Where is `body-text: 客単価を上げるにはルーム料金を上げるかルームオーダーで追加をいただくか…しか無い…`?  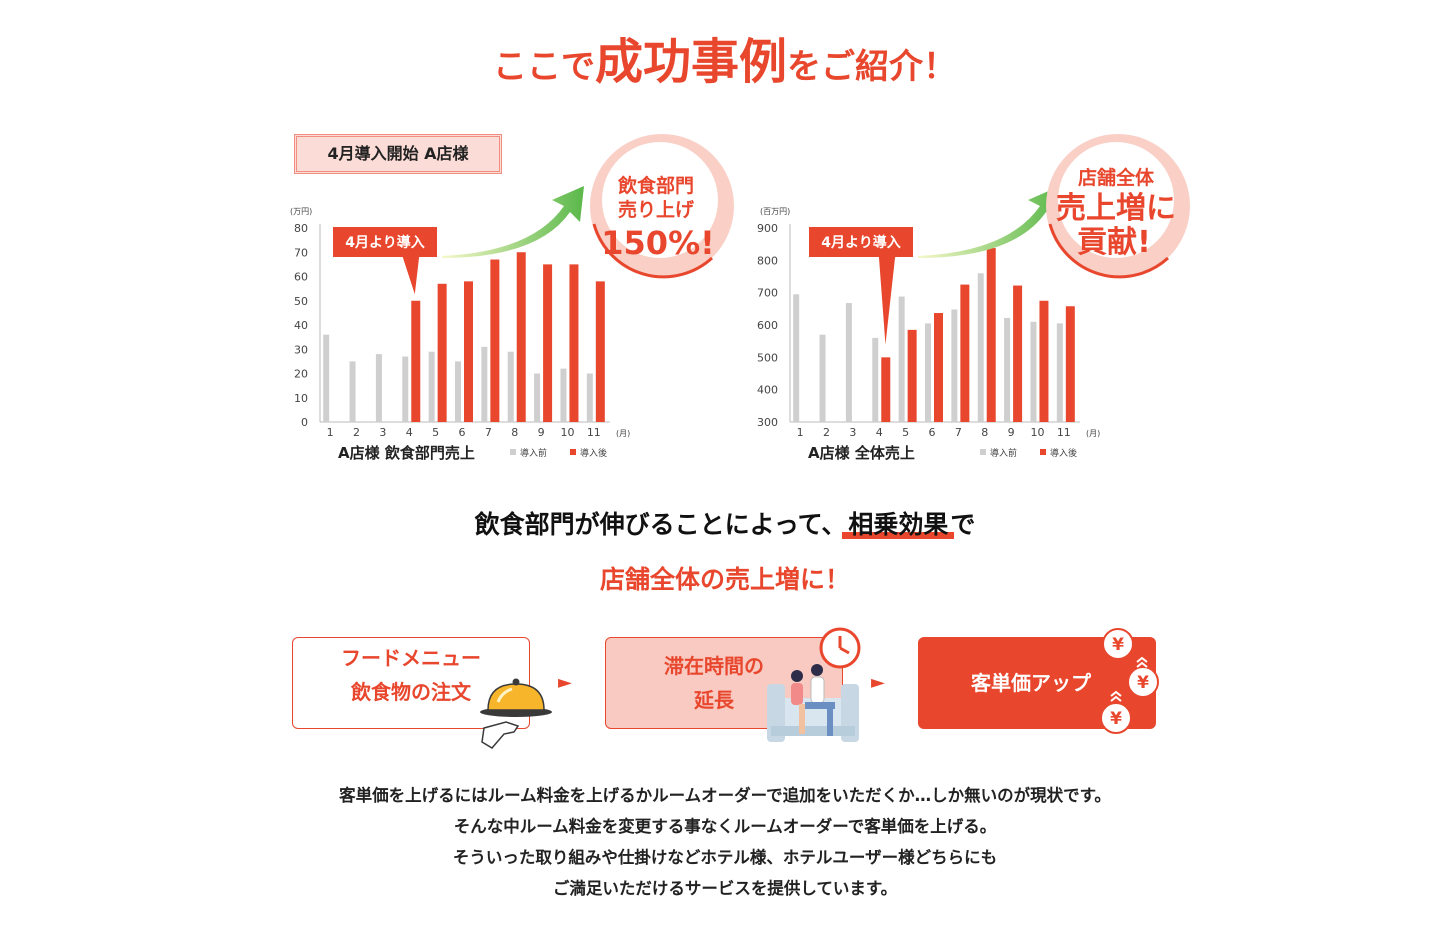 body-text: 客単価を上げるにはルーム料金を上げるかルームオーダーで追加をいただくか…しか無い… is located at coordinates (725, 842).